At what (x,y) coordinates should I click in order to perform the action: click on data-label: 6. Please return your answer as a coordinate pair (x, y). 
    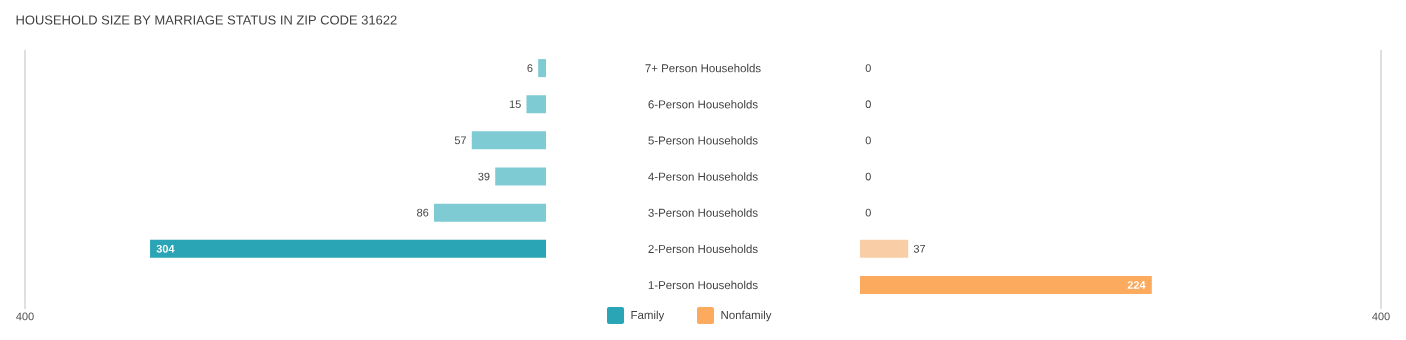
    Looking at the image, I should click on (530, 68).